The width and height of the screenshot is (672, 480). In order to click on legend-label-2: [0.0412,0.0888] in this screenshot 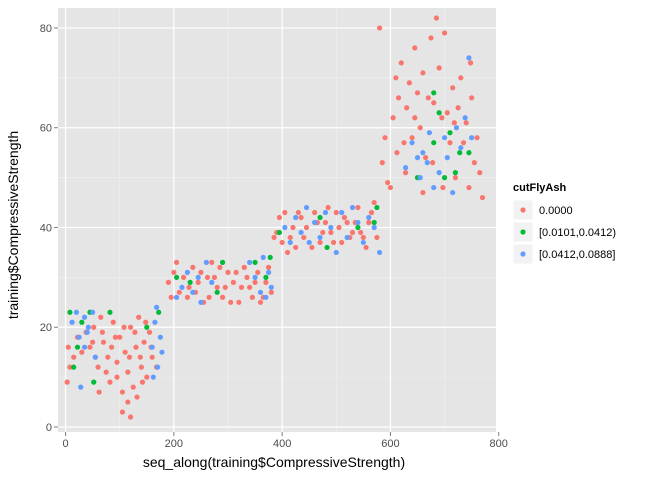, I will do `click(577, 255)`.